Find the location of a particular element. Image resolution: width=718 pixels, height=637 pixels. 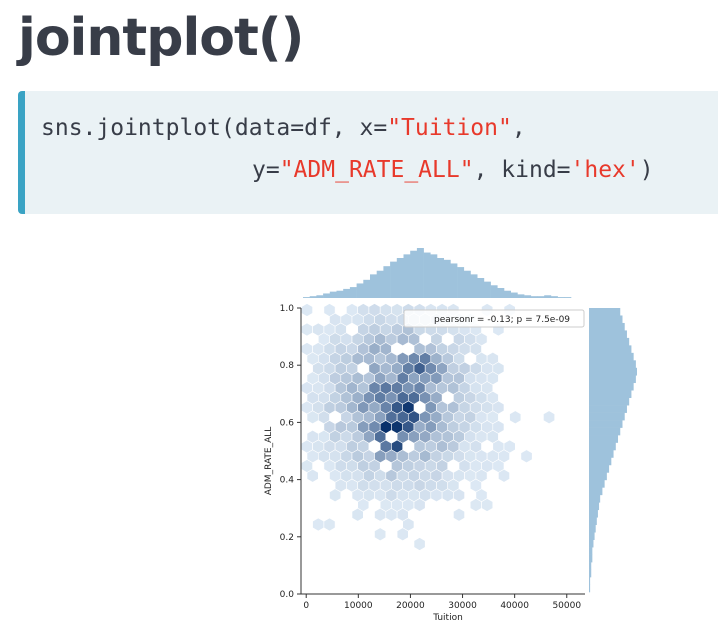

annotation-legend: pearsonr = -0.13; p = 7.5e-09 is located at coordinates (494, 318).